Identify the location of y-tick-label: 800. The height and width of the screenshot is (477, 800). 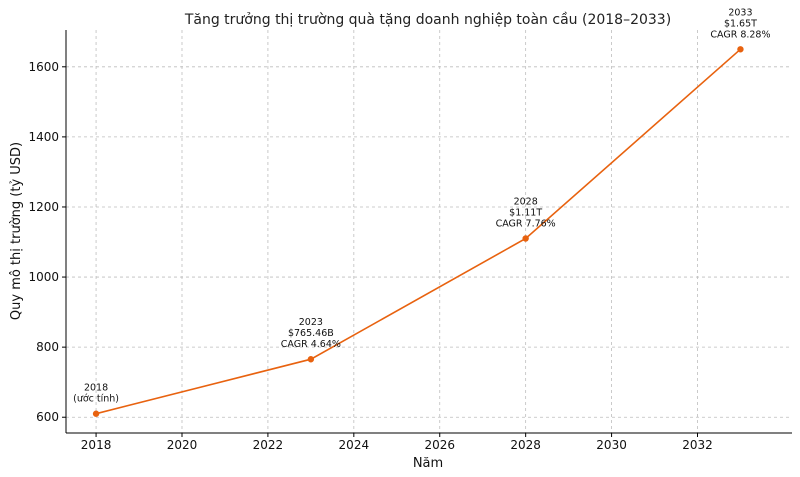
(47, 347).